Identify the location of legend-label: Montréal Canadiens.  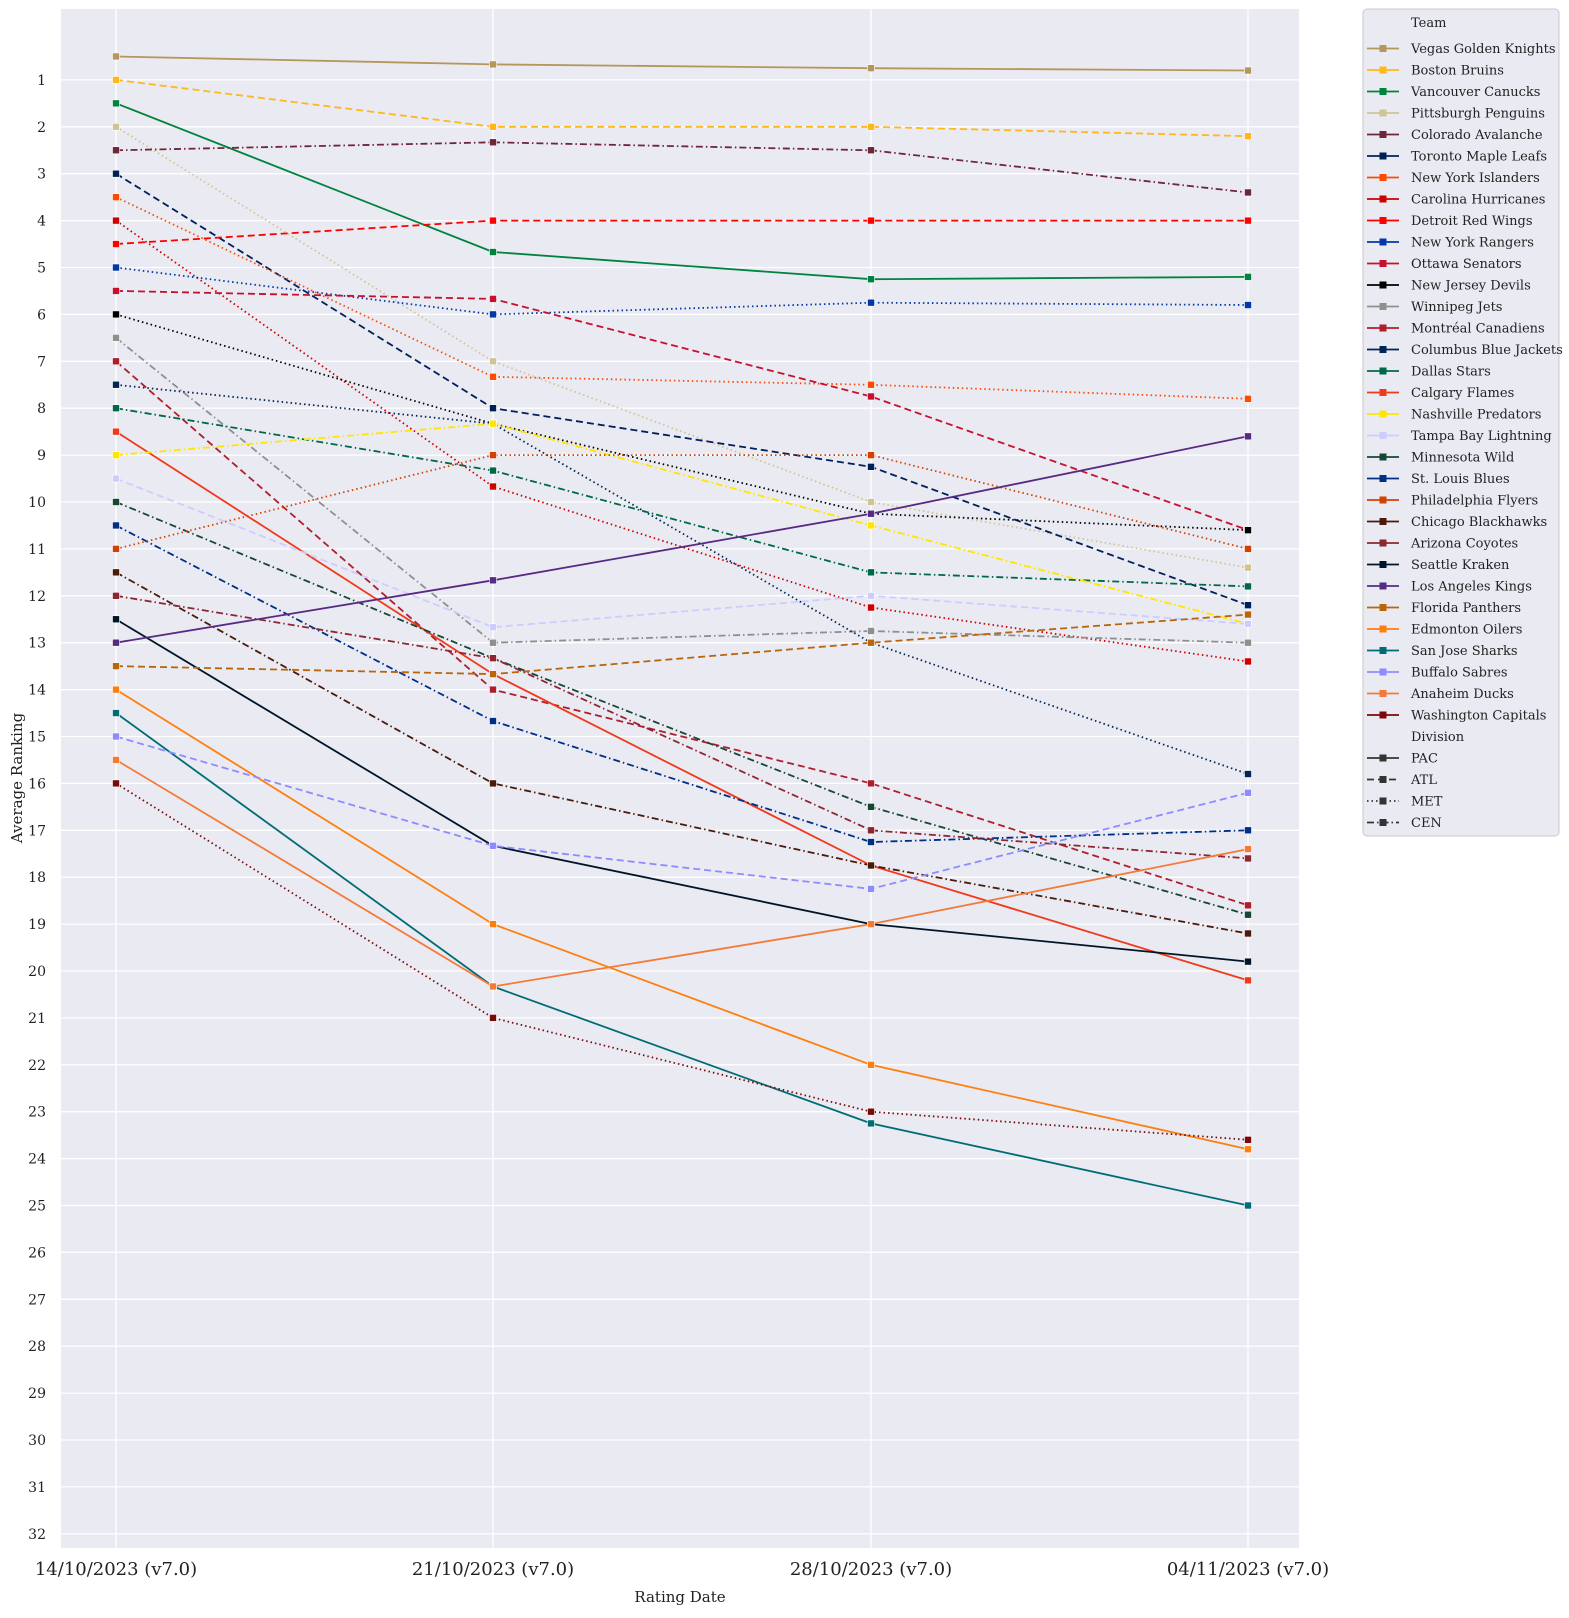
(1478, 329).